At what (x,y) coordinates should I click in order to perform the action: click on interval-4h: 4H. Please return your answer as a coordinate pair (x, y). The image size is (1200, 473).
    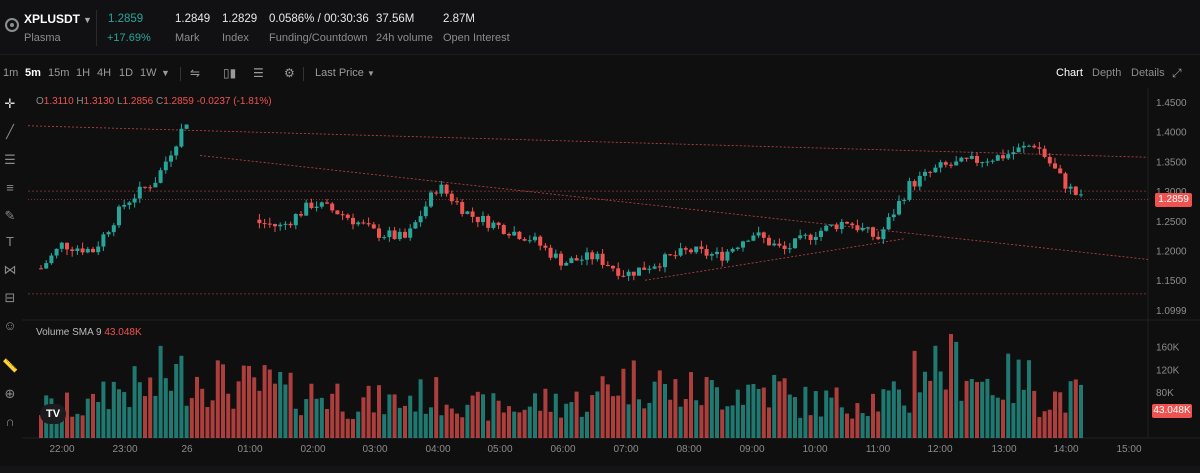
    Looking at the image, I should click on (104, 73).